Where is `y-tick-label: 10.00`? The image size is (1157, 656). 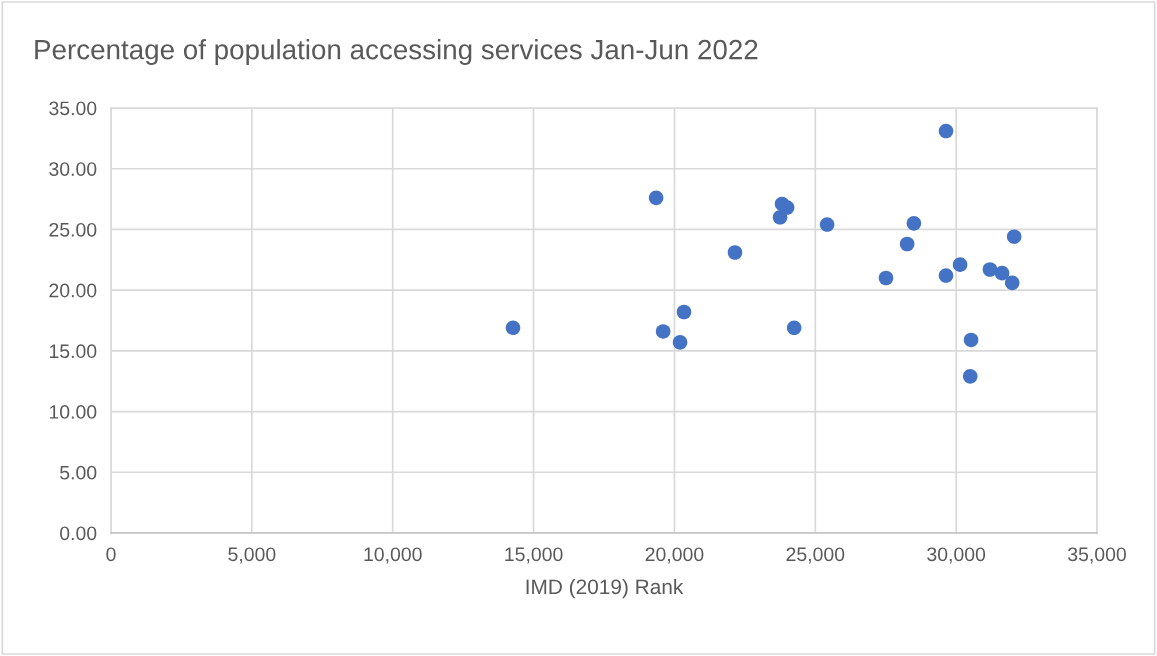
y-tick-label: 10.00 is located at coordinates (73, 412).